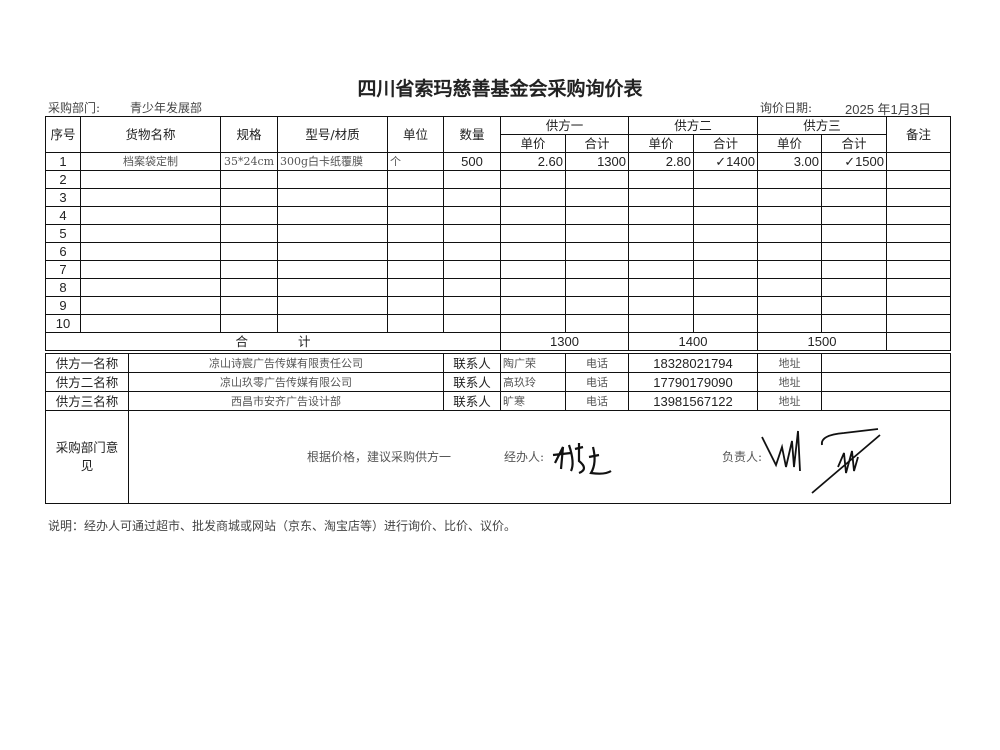 This screenshot has width=1000, height=750. What do you see at coordinates (821, 461) in the screenshot?
I see `manager-signature` at bounding box center [821, 461].